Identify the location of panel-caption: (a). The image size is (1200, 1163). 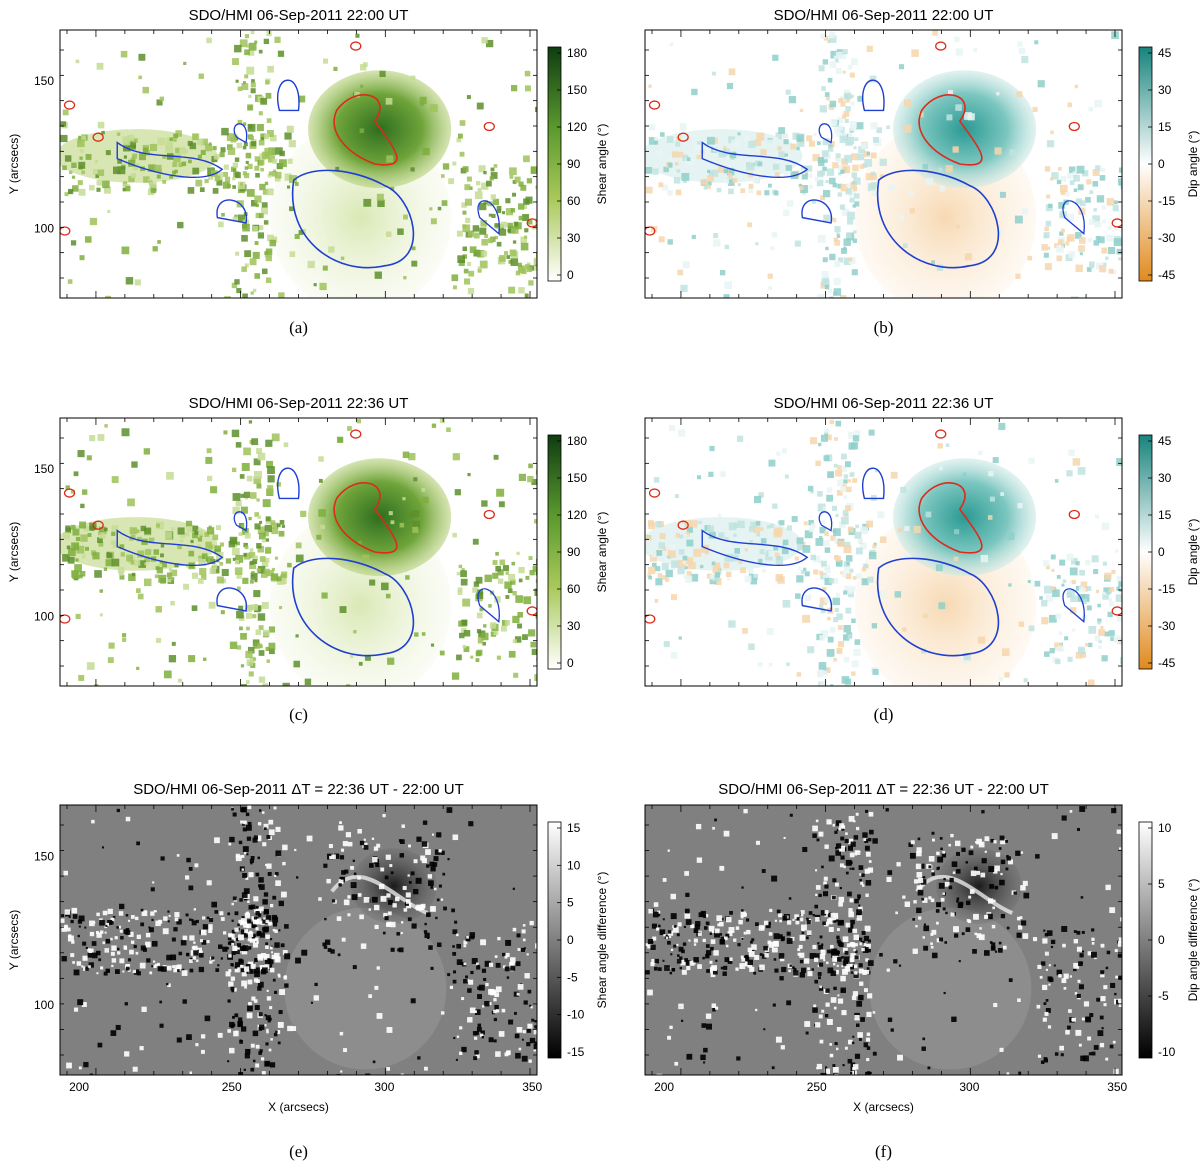
(298, 327).